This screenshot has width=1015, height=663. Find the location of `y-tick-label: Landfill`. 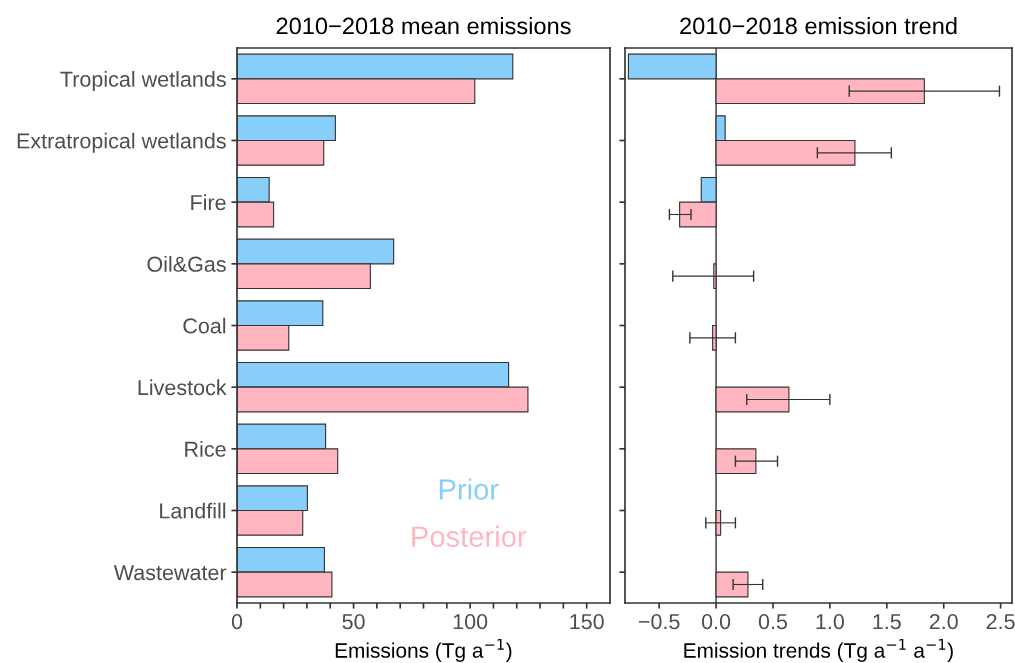

y-tick-label: Landfill is located at coordinates (193, 510).